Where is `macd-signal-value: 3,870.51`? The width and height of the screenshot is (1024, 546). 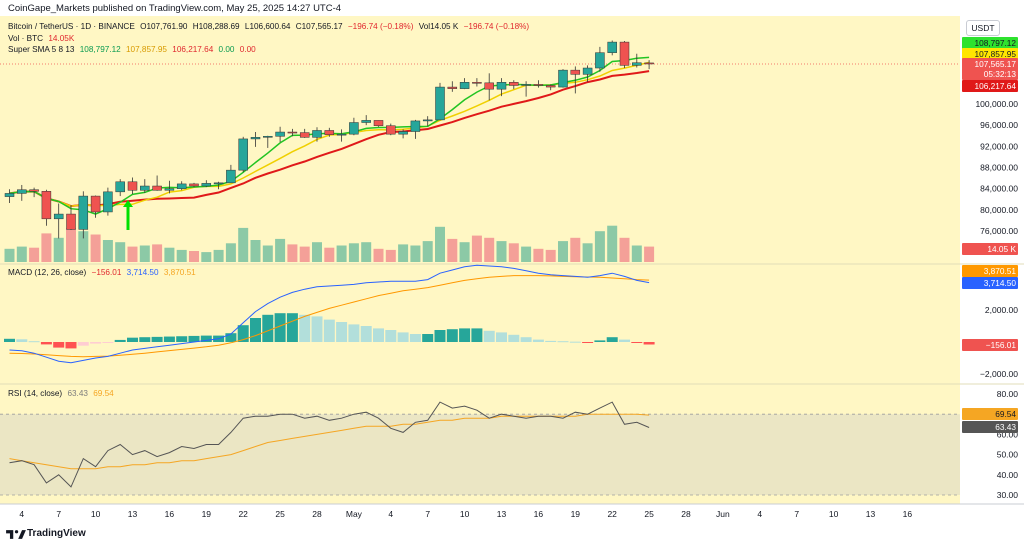
macd-signal-value: 3,870.51 is located at coordinates (179, 272).